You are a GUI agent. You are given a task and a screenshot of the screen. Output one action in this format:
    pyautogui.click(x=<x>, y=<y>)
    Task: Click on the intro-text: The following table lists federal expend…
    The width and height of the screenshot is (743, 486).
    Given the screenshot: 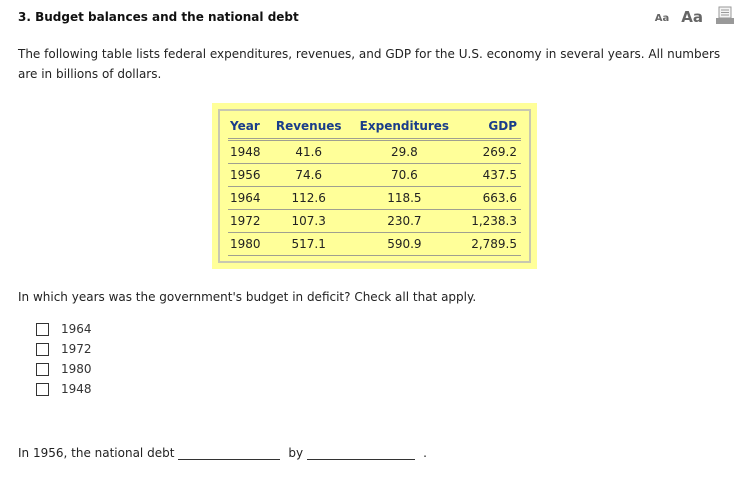 What is the action you would take?
    pyautogui.click(x=369, y=64)
    